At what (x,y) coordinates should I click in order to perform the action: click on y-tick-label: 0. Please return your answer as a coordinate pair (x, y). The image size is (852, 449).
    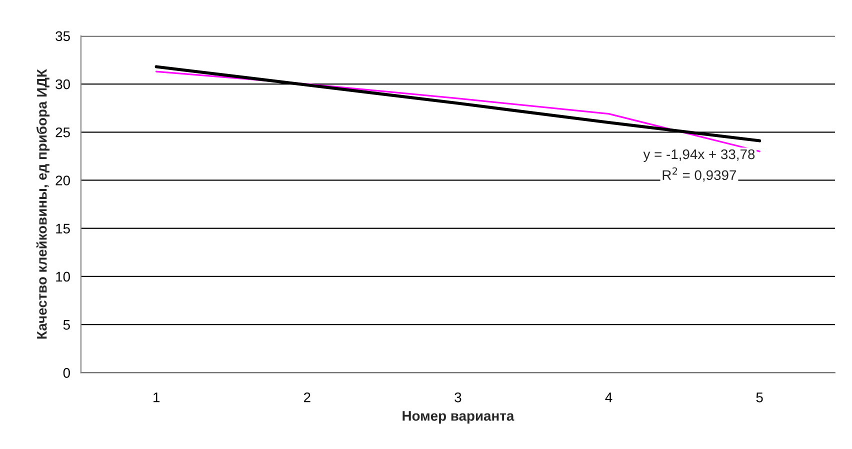
    Looking at the image, I should click on (66, 373).